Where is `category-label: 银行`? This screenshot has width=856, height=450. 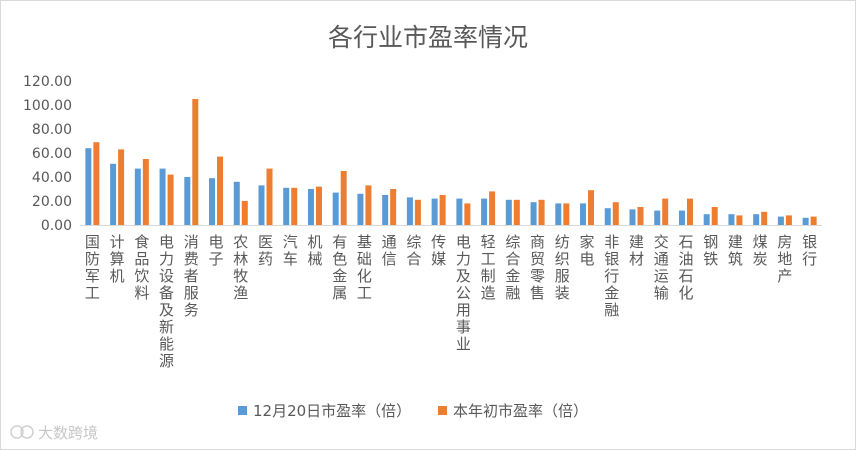
category-label: 银行 is located at coordinates (809, 250).